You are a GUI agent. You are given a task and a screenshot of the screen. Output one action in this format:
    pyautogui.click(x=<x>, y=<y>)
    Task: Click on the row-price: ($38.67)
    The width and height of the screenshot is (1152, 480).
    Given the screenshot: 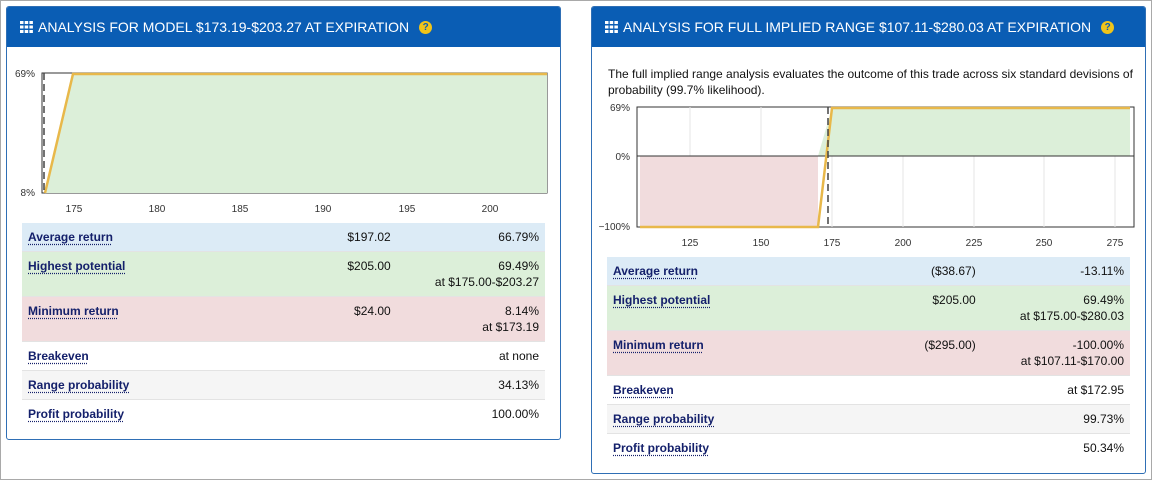 What is the action you would take?
    pyautogui.click(x=866, y=271)
    